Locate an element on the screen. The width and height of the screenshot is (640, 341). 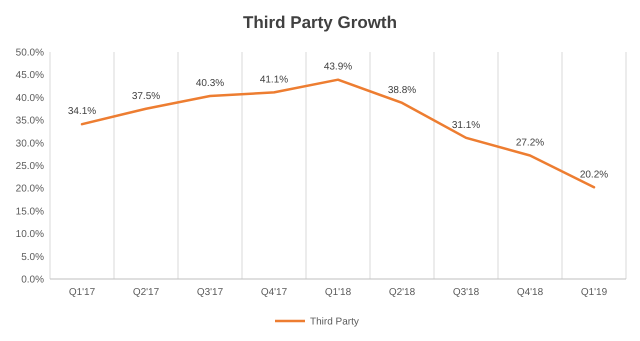
y-tick-label: 40.0% is located at coordinates (30, 98).